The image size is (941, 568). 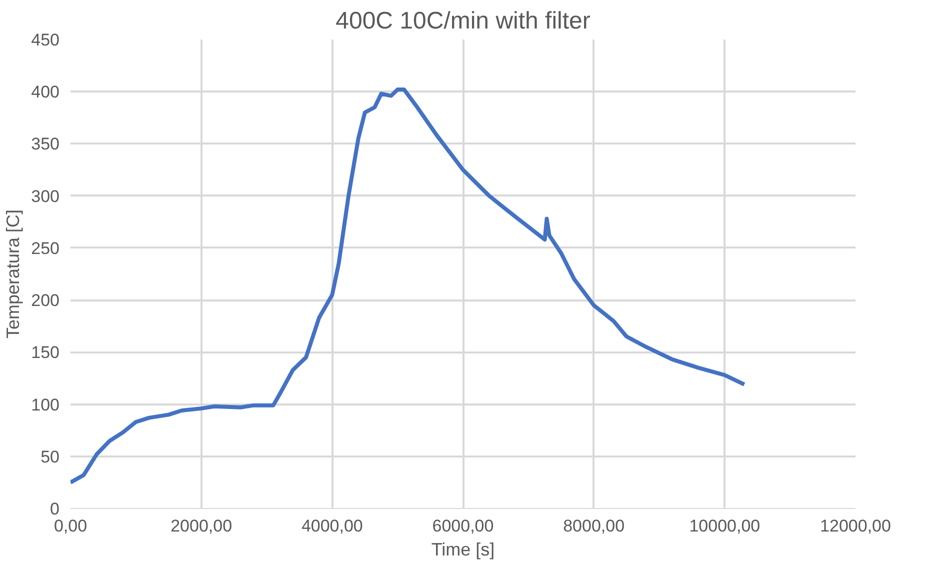 I want to click on y-tick-label: 0, so click(x=55, y=509).